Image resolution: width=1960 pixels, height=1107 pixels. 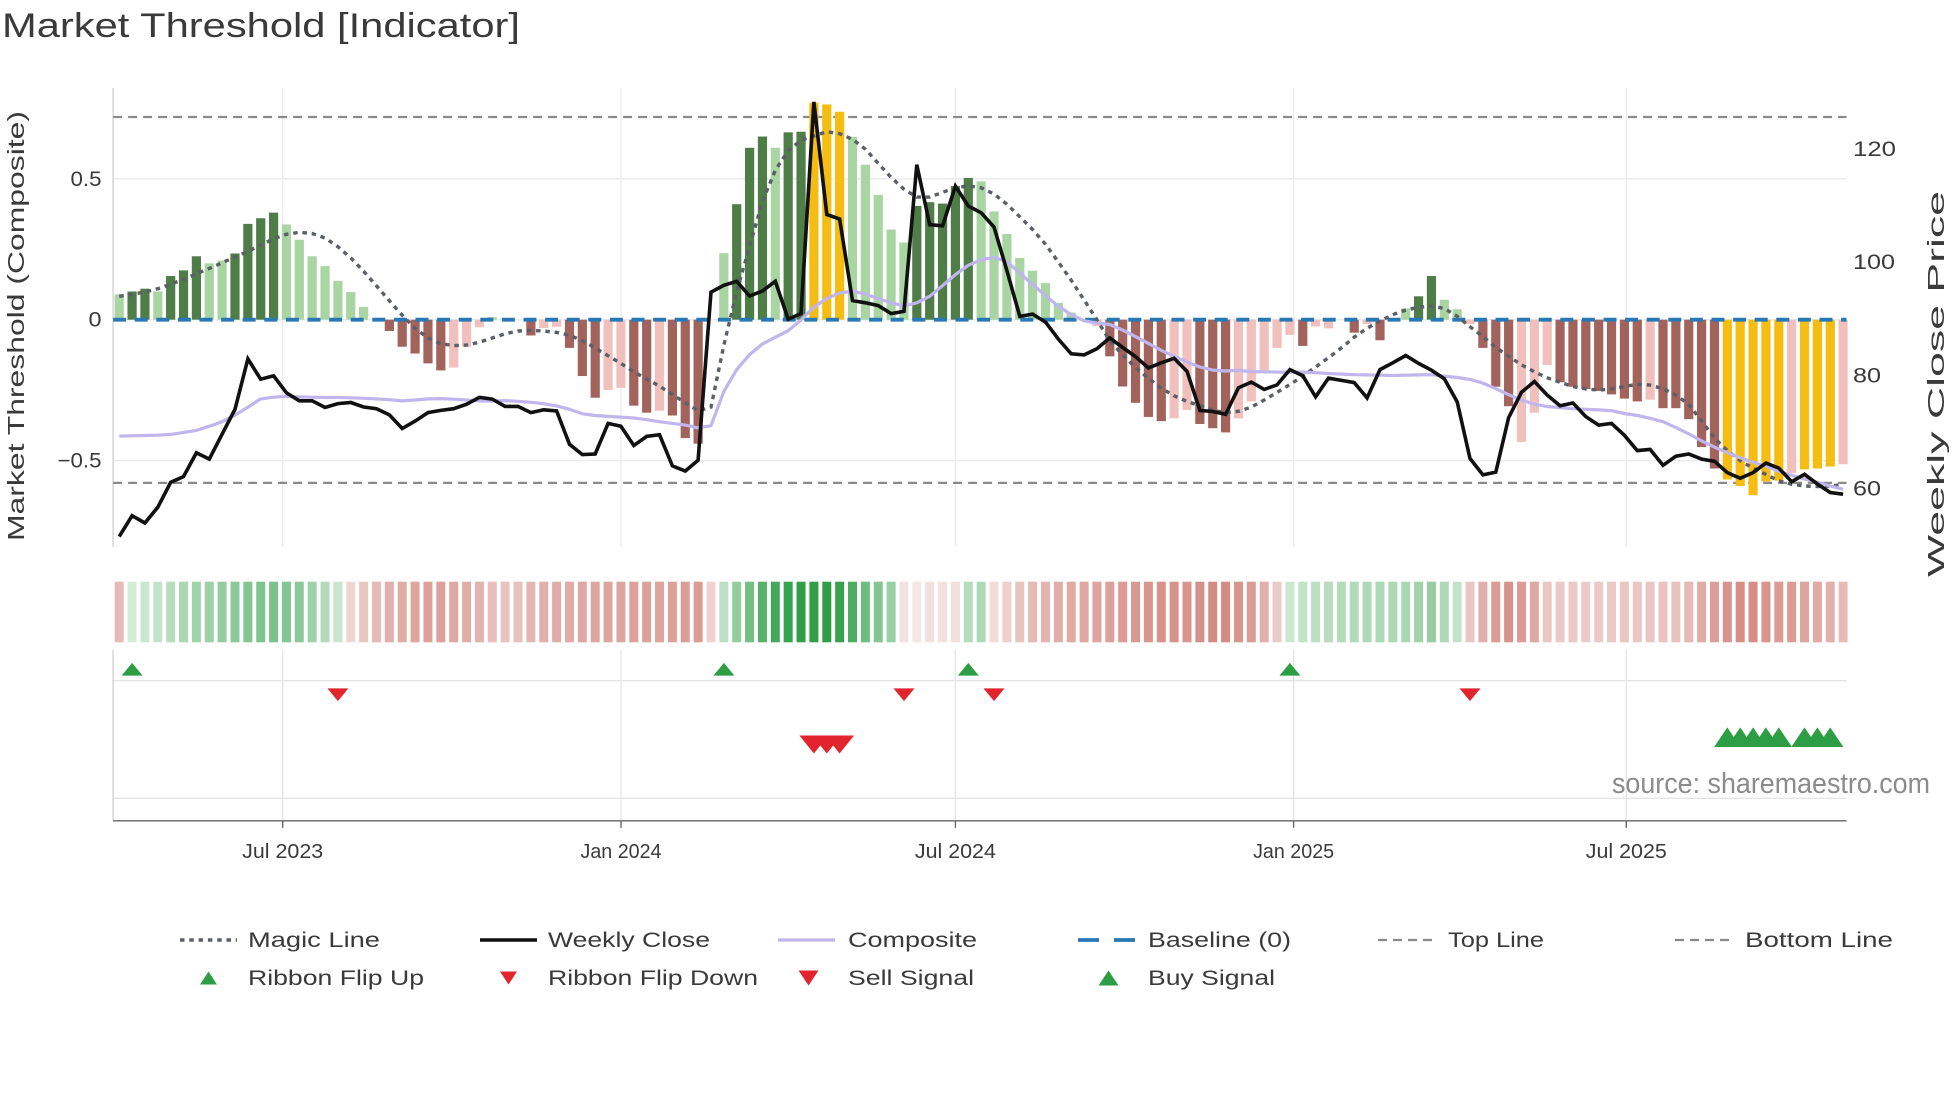 I want to click on svg-text: 100, so click(x=1874, y=262).